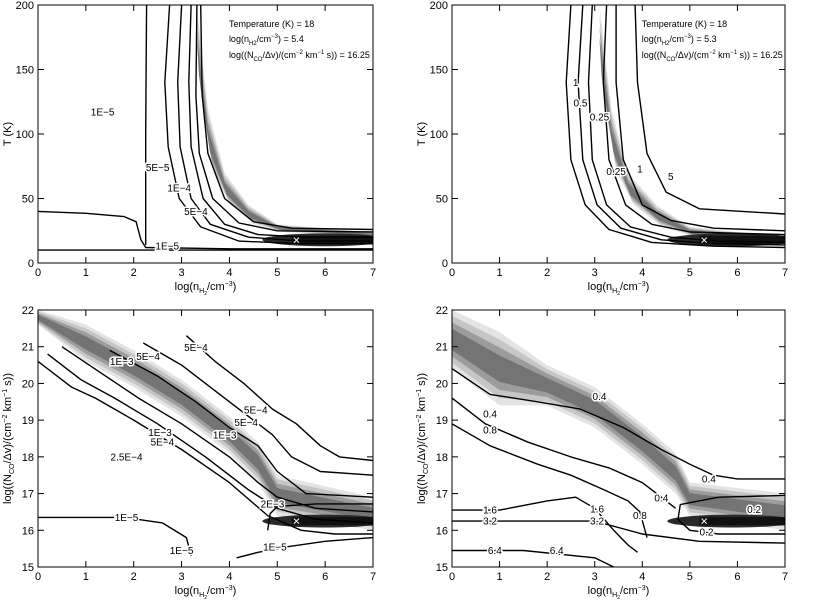 Image resolution: width=830 pixels, height=601 pixels. I want to click on x-axis-label: log(nH2/cm−3), so click(619, 593).